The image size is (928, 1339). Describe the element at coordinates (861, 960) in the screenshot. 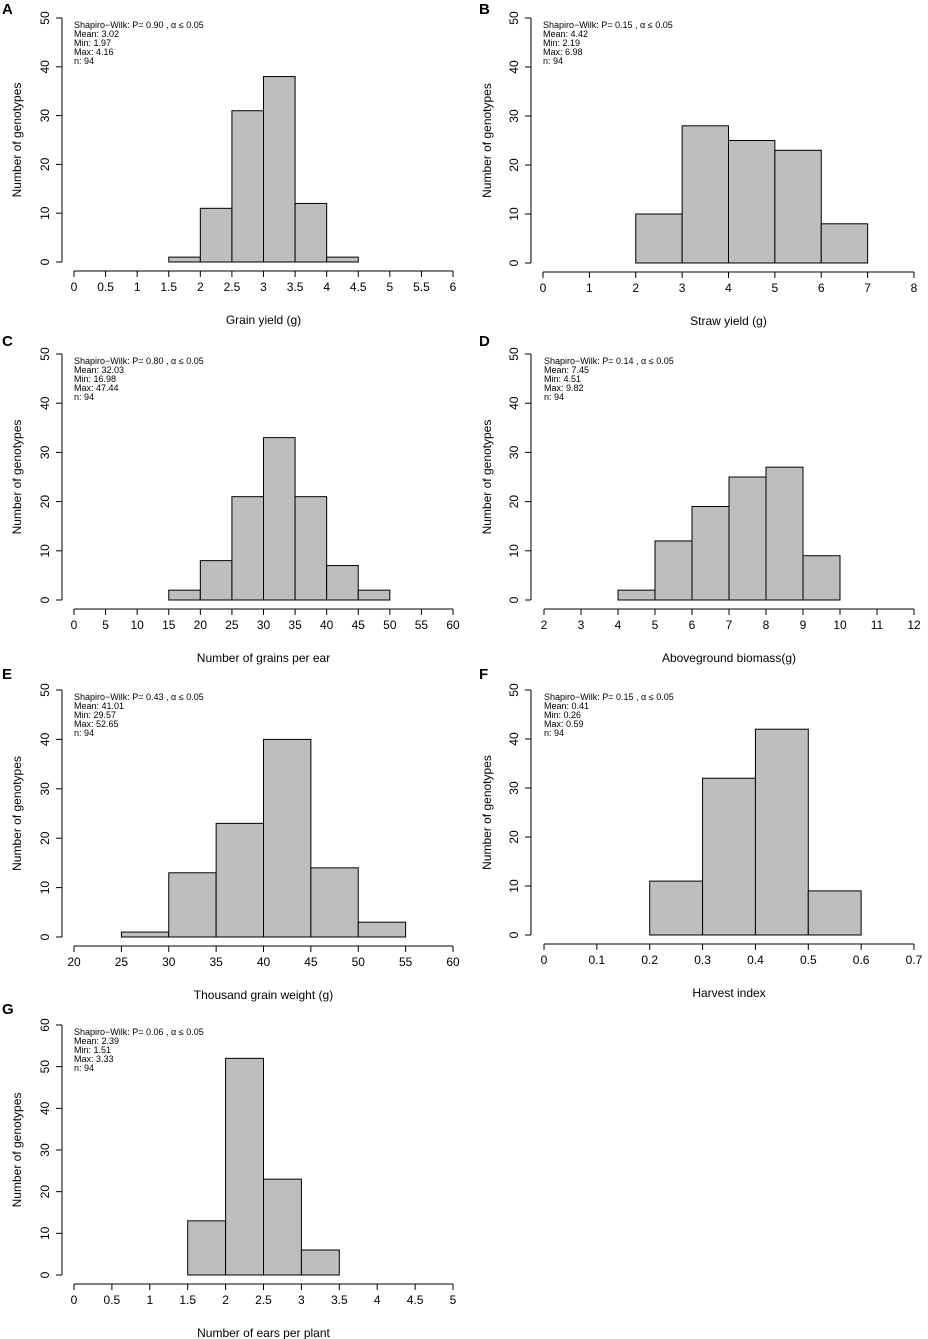

I see `x-tick-label: 0.6` at that location.